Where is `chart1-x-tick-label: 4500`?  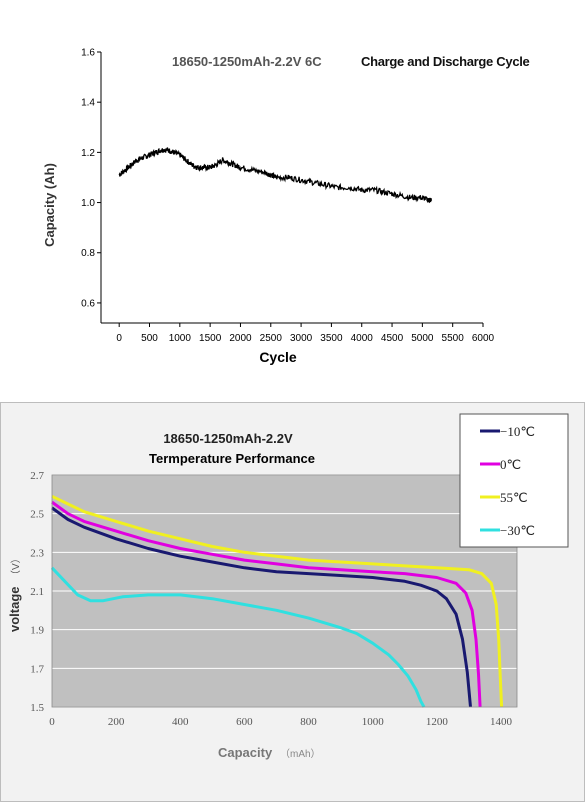
chart1-x-tick-label: 4500 is located at coordinates (392, 338).